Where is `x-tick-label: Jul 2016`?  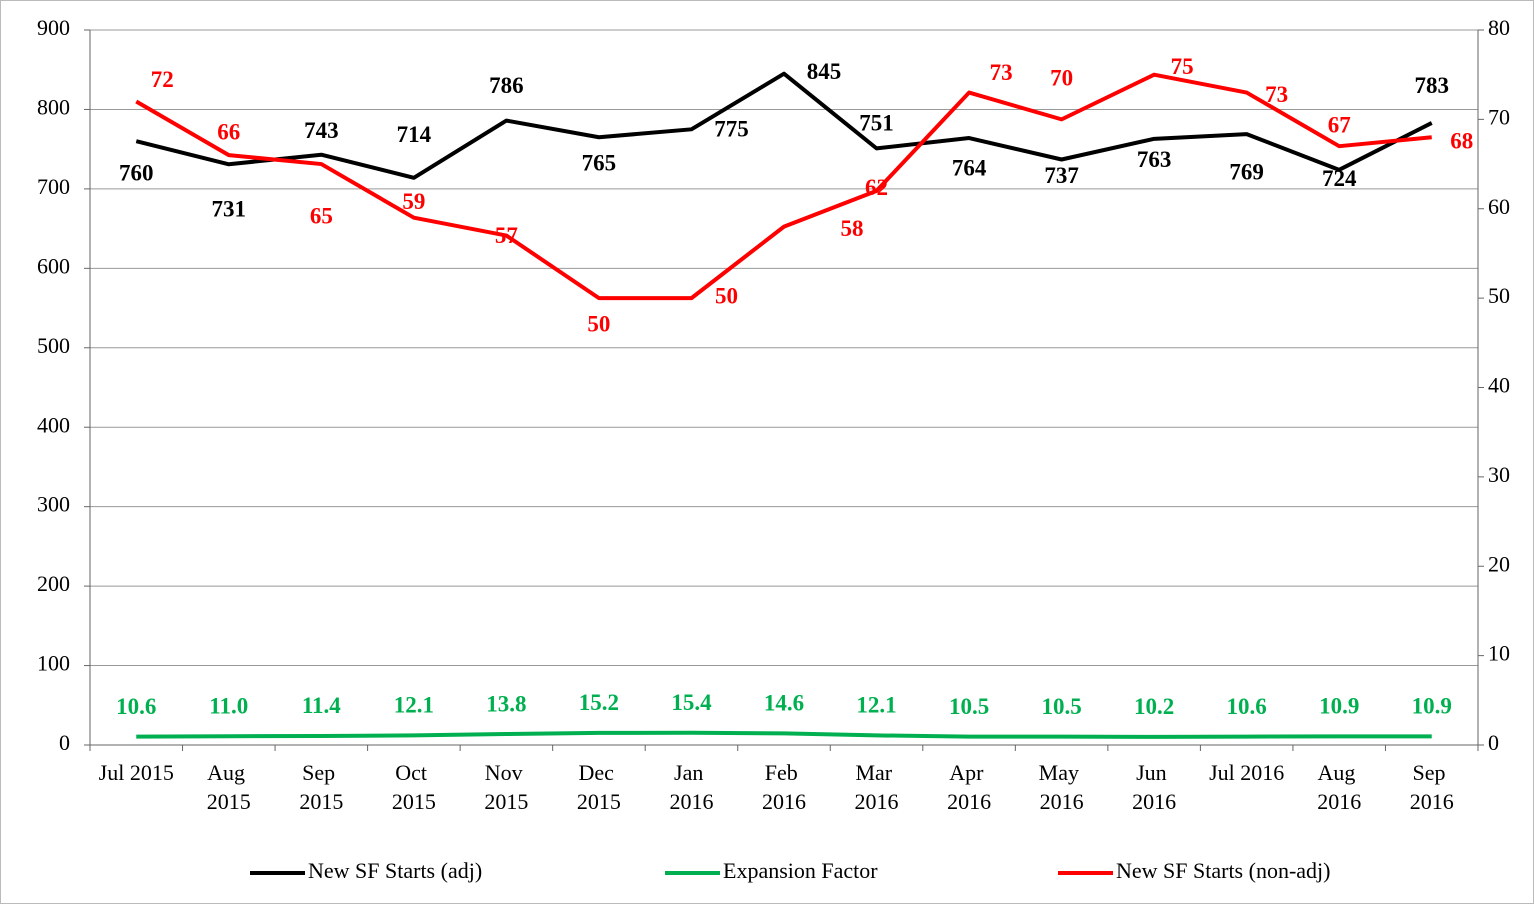 x-tick-label: Jul 2016 is located at coordinates (1246, 772).